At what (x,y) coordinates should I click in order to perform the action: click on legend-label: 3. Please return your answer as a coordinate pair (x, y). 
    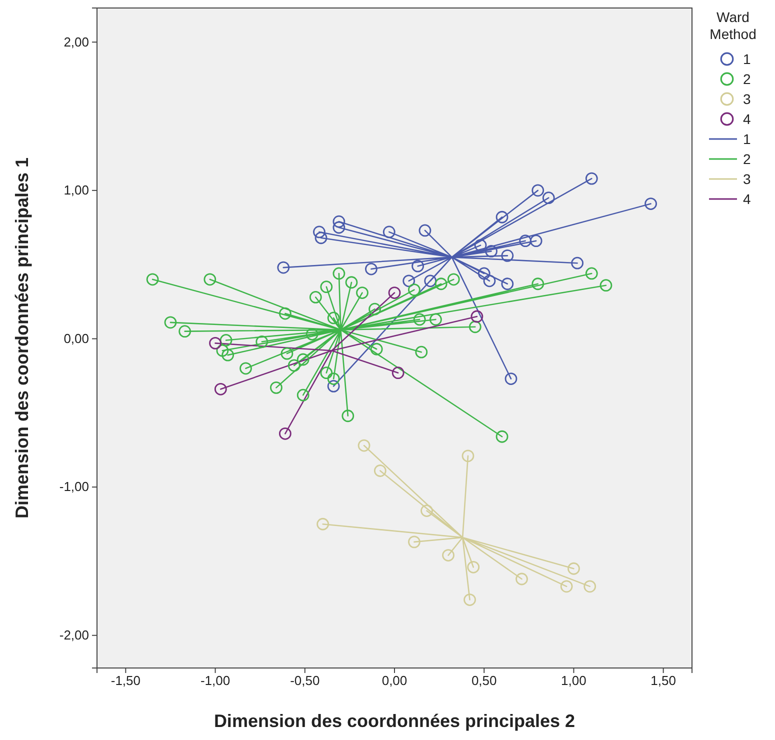
    Looking at the image, I should click on (747, 179).